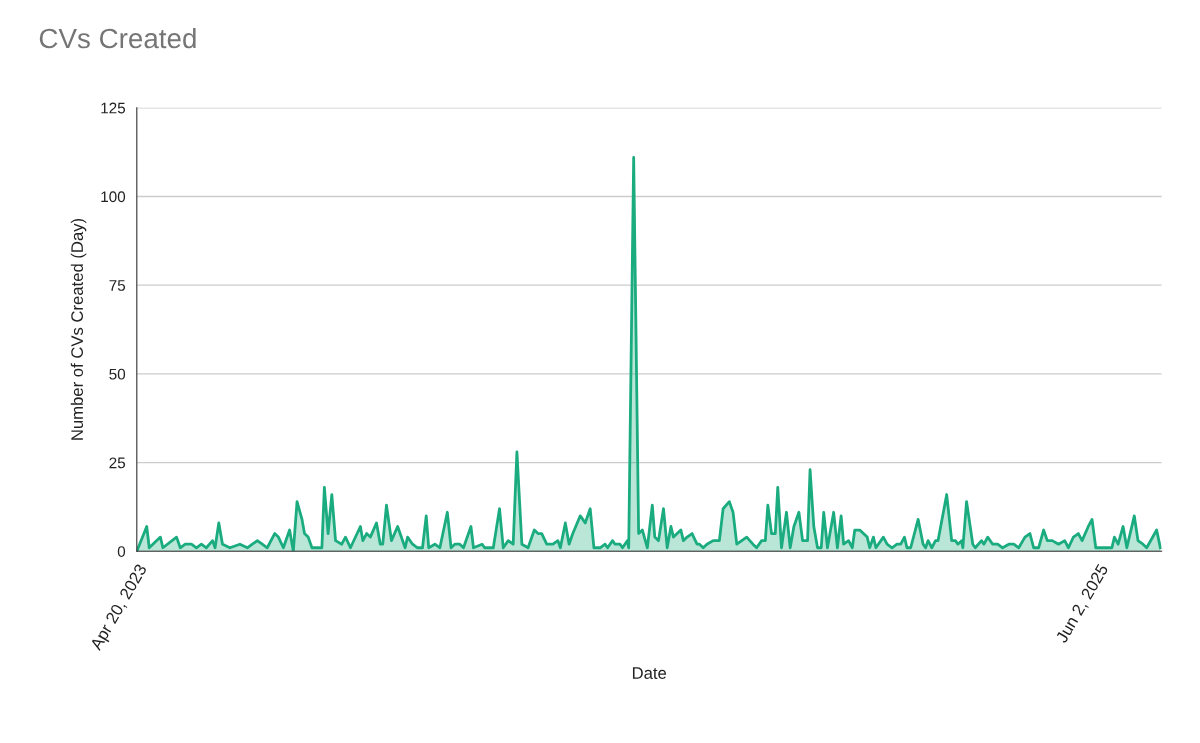  I want to click on y-tick-label: 100, so click(113, 197).